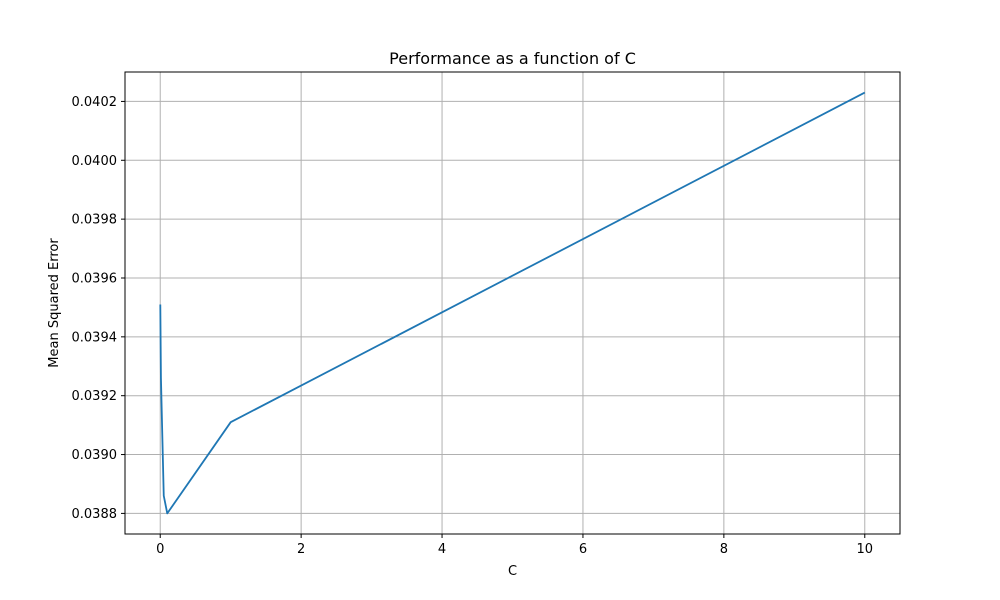  What do you see at coordinates (160, 549) in the screenshot?
I see `x-tick-label: 0` at bounding box center [160, 549].